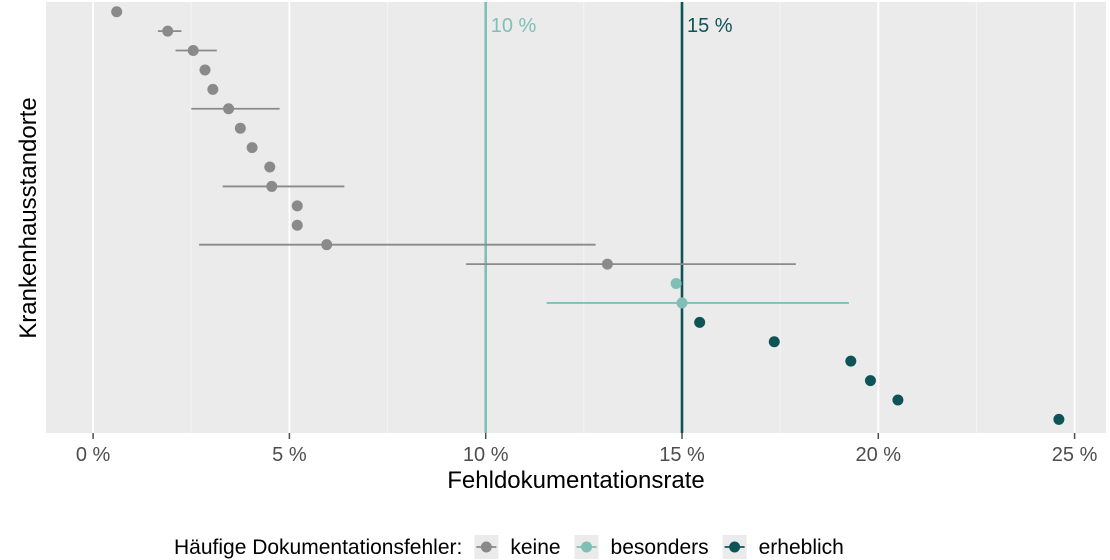 This screenshot has width=1110, height=560. What do you see at coordinates (584, 436) in the screenshot?
I see `x-axis-ticks` at bounding box center [584, 436].